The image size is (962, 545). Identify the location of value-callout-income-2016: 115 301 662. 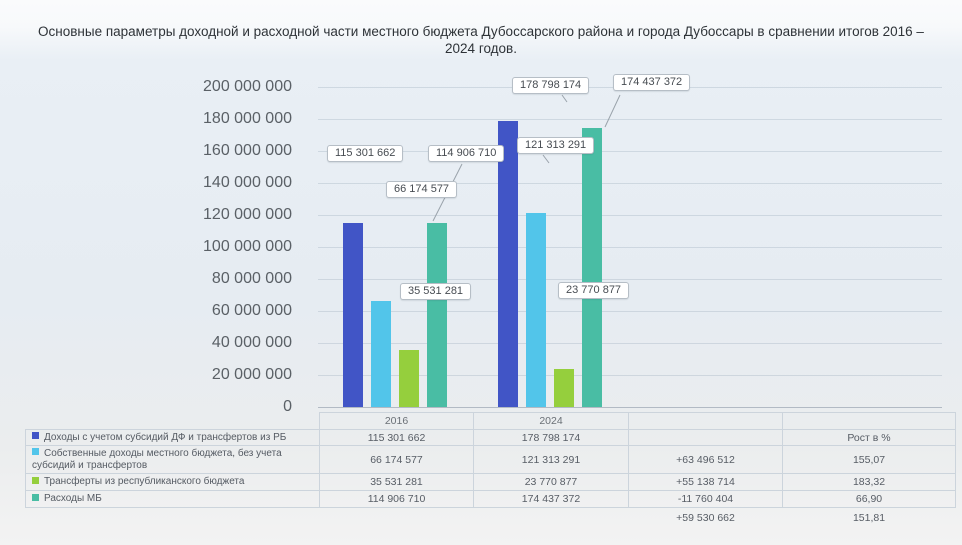
(365, 153).